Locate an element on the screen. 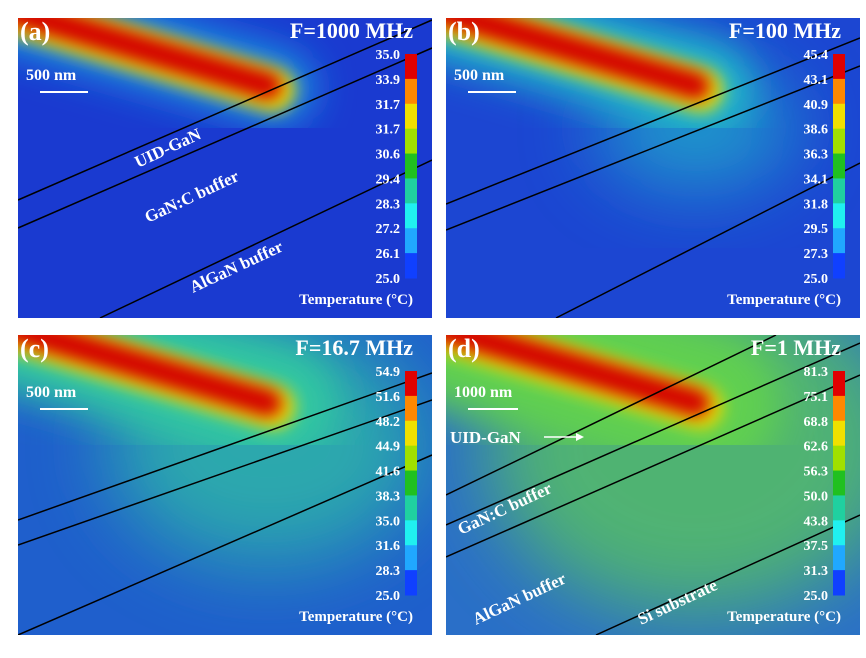 Image resolution: width=866 pixels, height=658 pixels. layer-label: UID-GaN is located at coordinates (486, 437).